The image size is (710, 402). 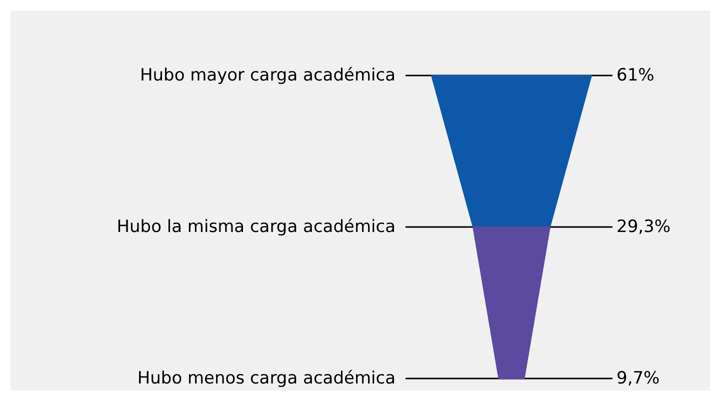 I want to click on category-label: Hubo menos carga académica, so click(x=266, y=378).